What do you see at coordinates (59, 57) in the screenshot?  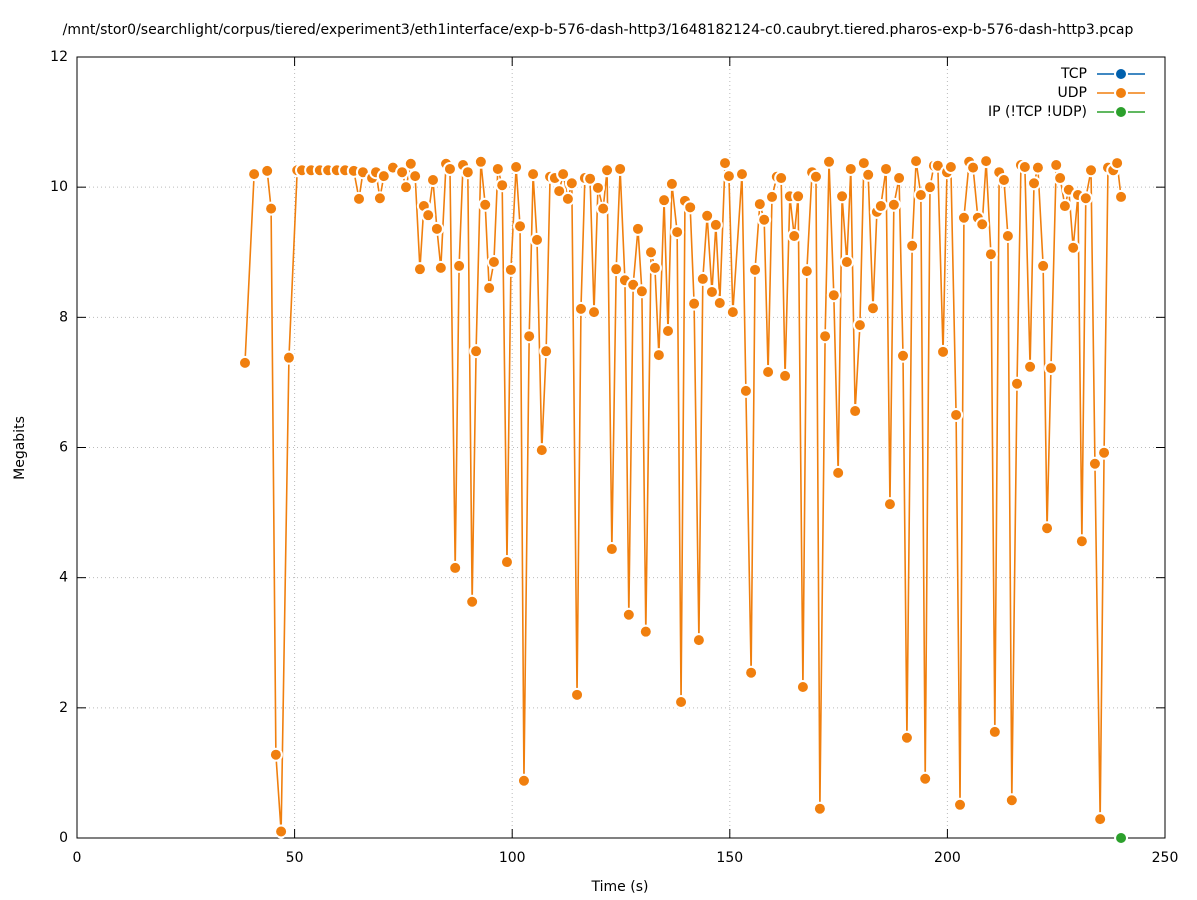 I see `y-tick-label: 12` at bounding box center [59, 57].